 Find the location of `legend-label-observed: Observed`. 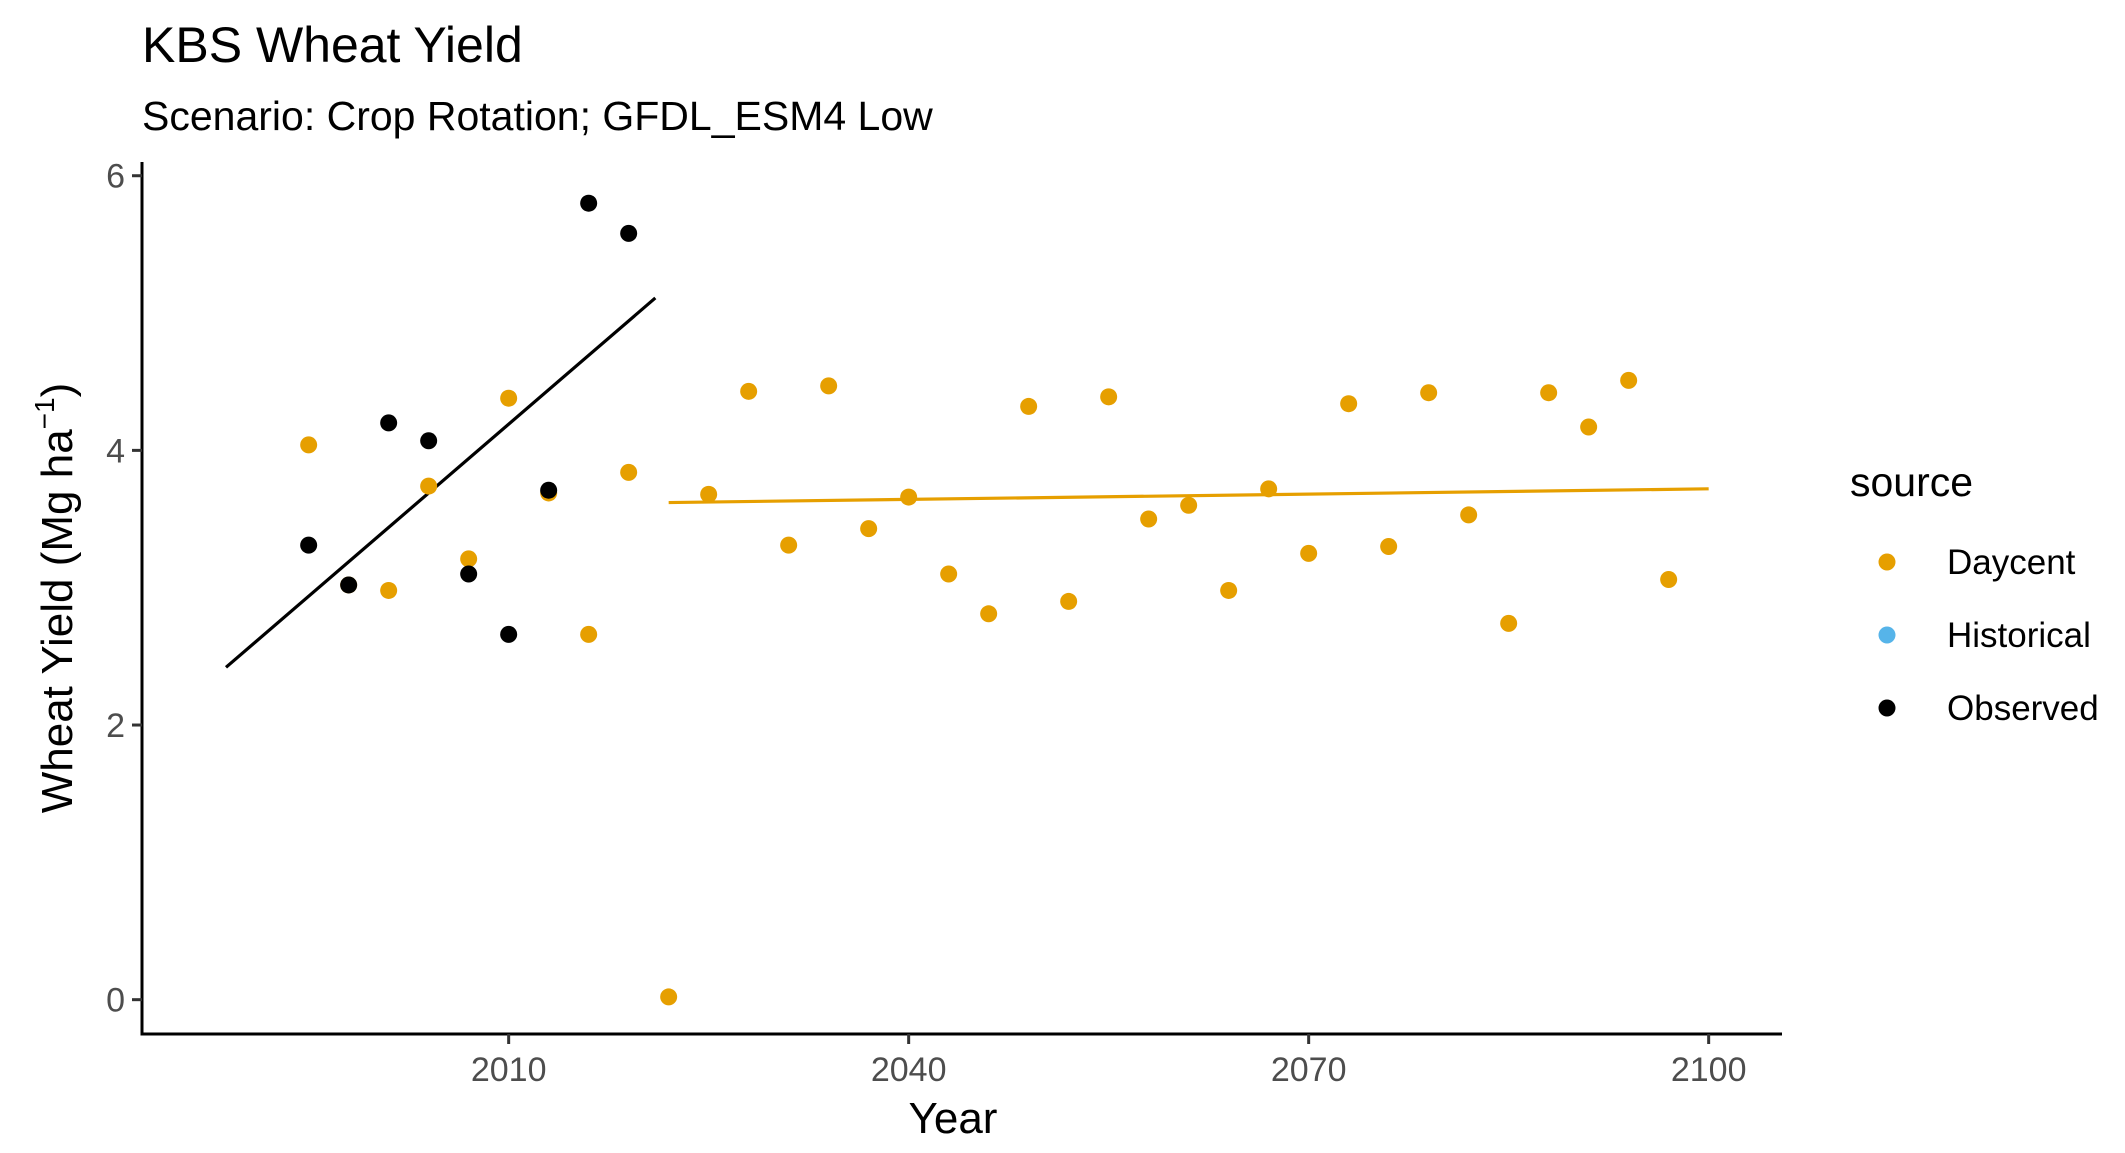

legend-label-observed: Observed is located at coordinates (2023, 708).